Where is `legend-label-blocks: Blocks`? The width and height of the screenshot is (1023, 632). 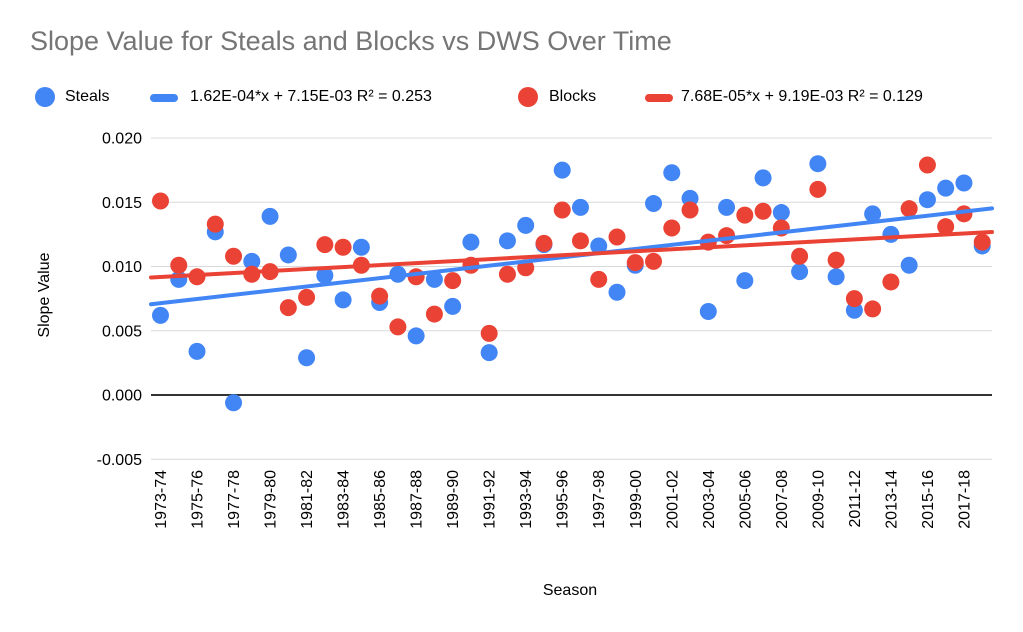
legend-label-blocks: Blocks is located at coordinates (572, 97).